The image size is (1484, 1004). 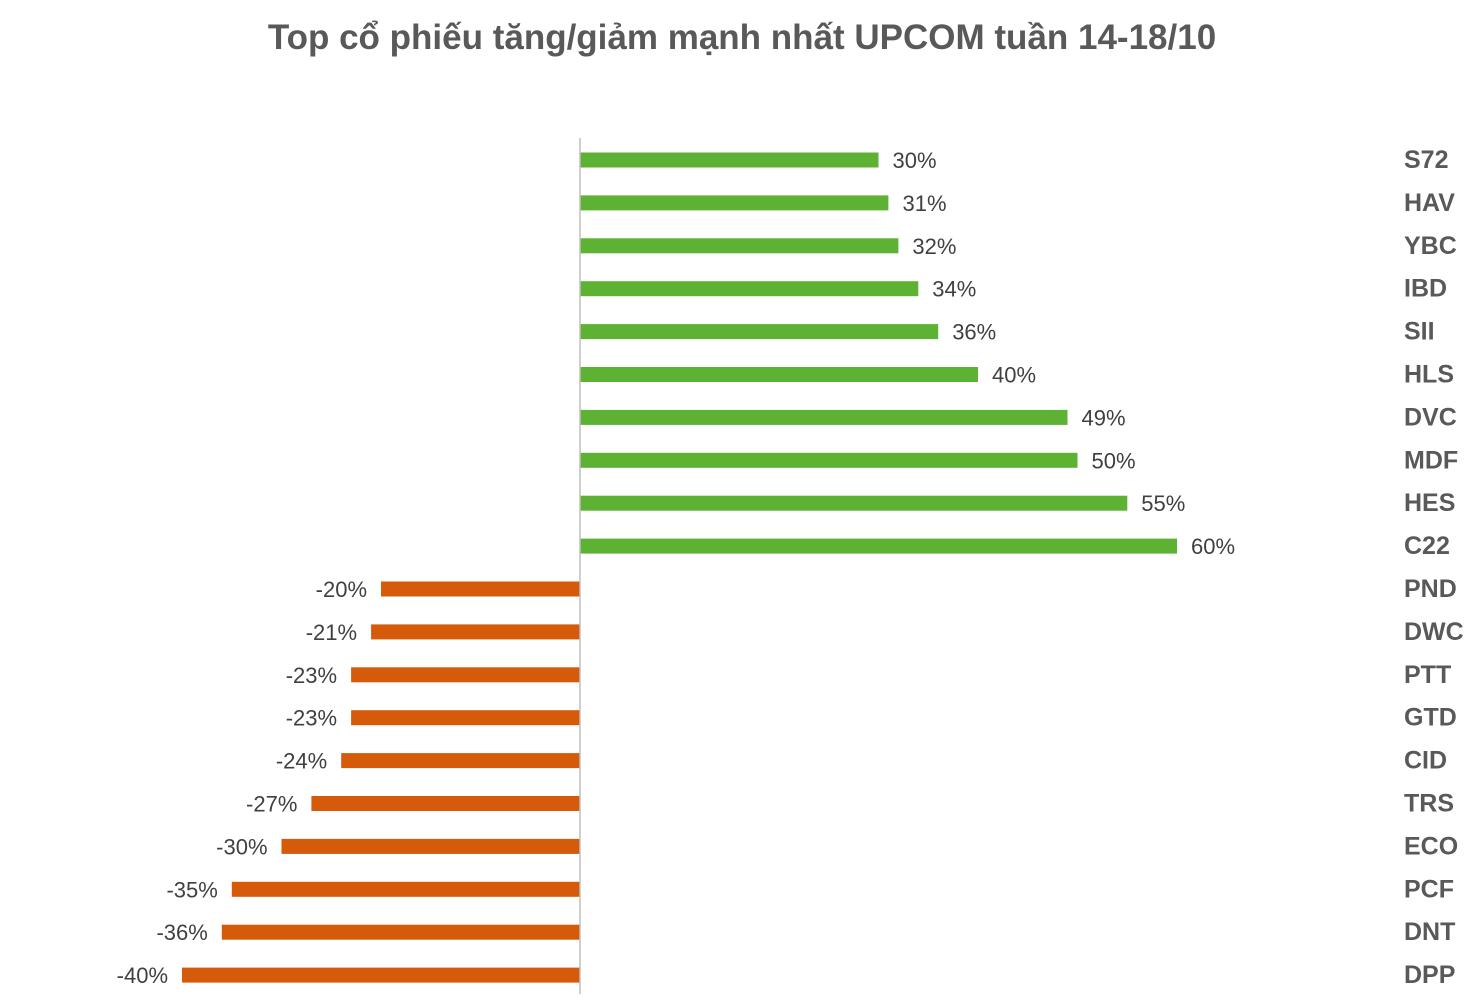 I want to click on category-label-hls: HLS, so click(x=1429, y=375).